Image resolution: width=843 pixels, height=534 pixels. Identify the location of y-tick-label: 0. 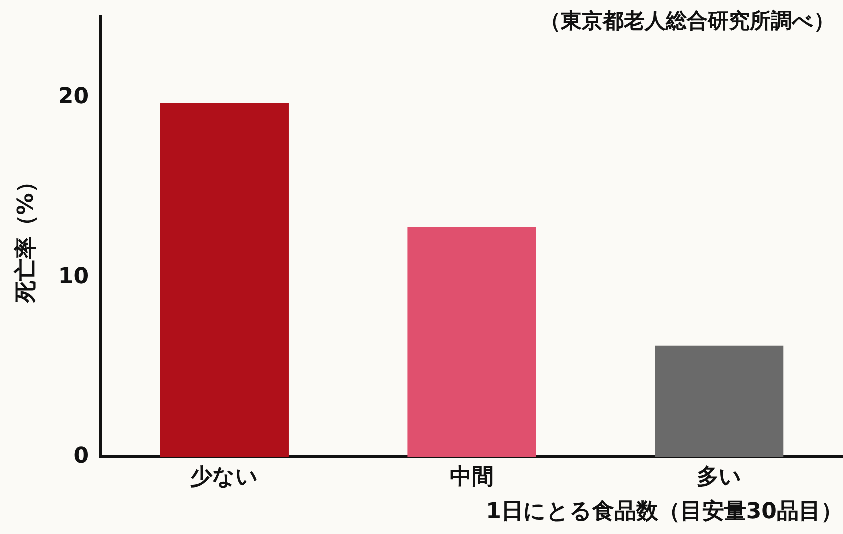
(82, 456).